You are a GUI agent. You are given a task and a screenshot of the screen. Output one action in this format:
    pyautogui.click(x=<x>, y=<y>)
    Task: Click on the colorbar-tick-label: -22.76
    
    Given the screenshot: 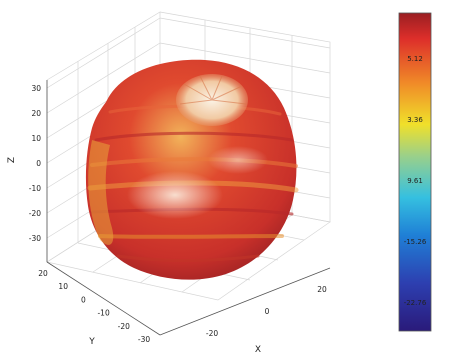 What is the action you would take?
    pyautogui.click(x=415, y=303)
    